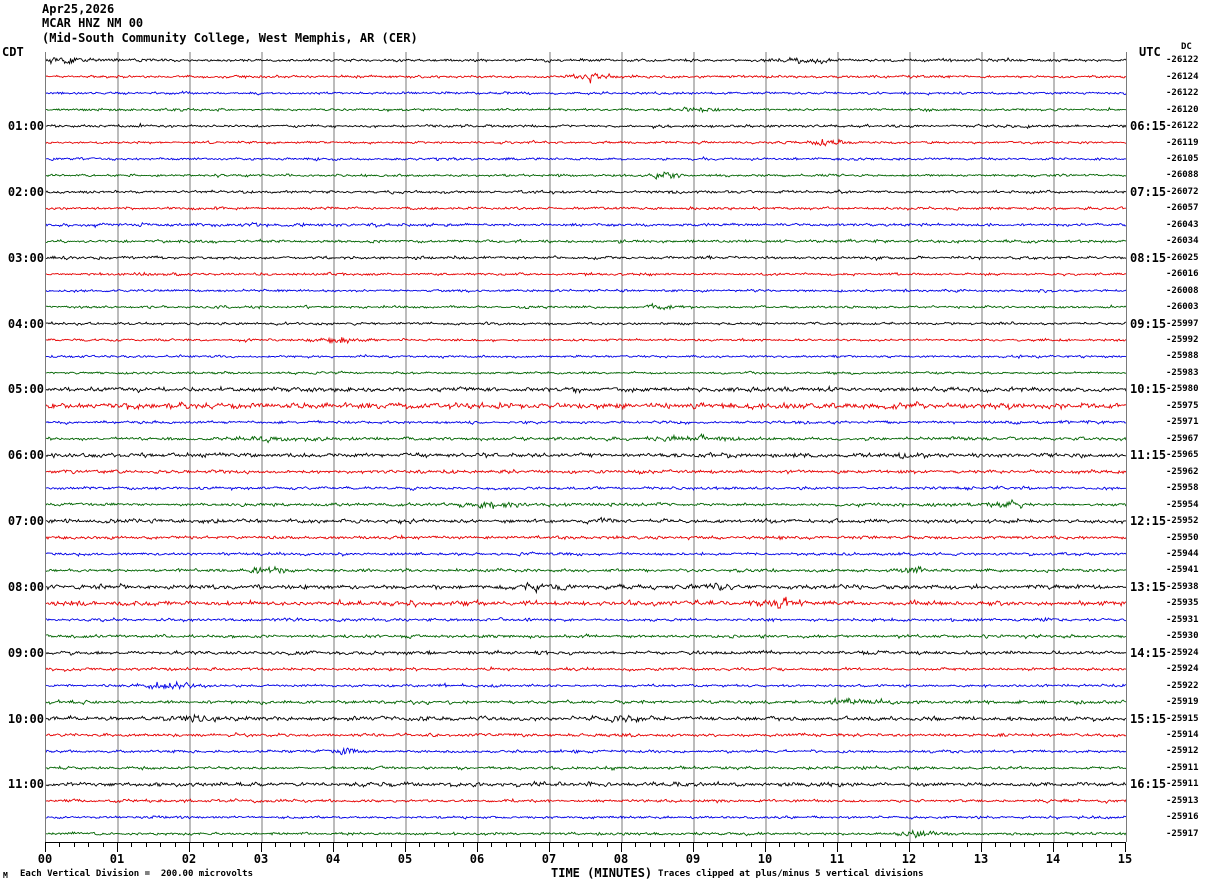  I want to click on right-hour-label: 12:15, so click(1148, 521).